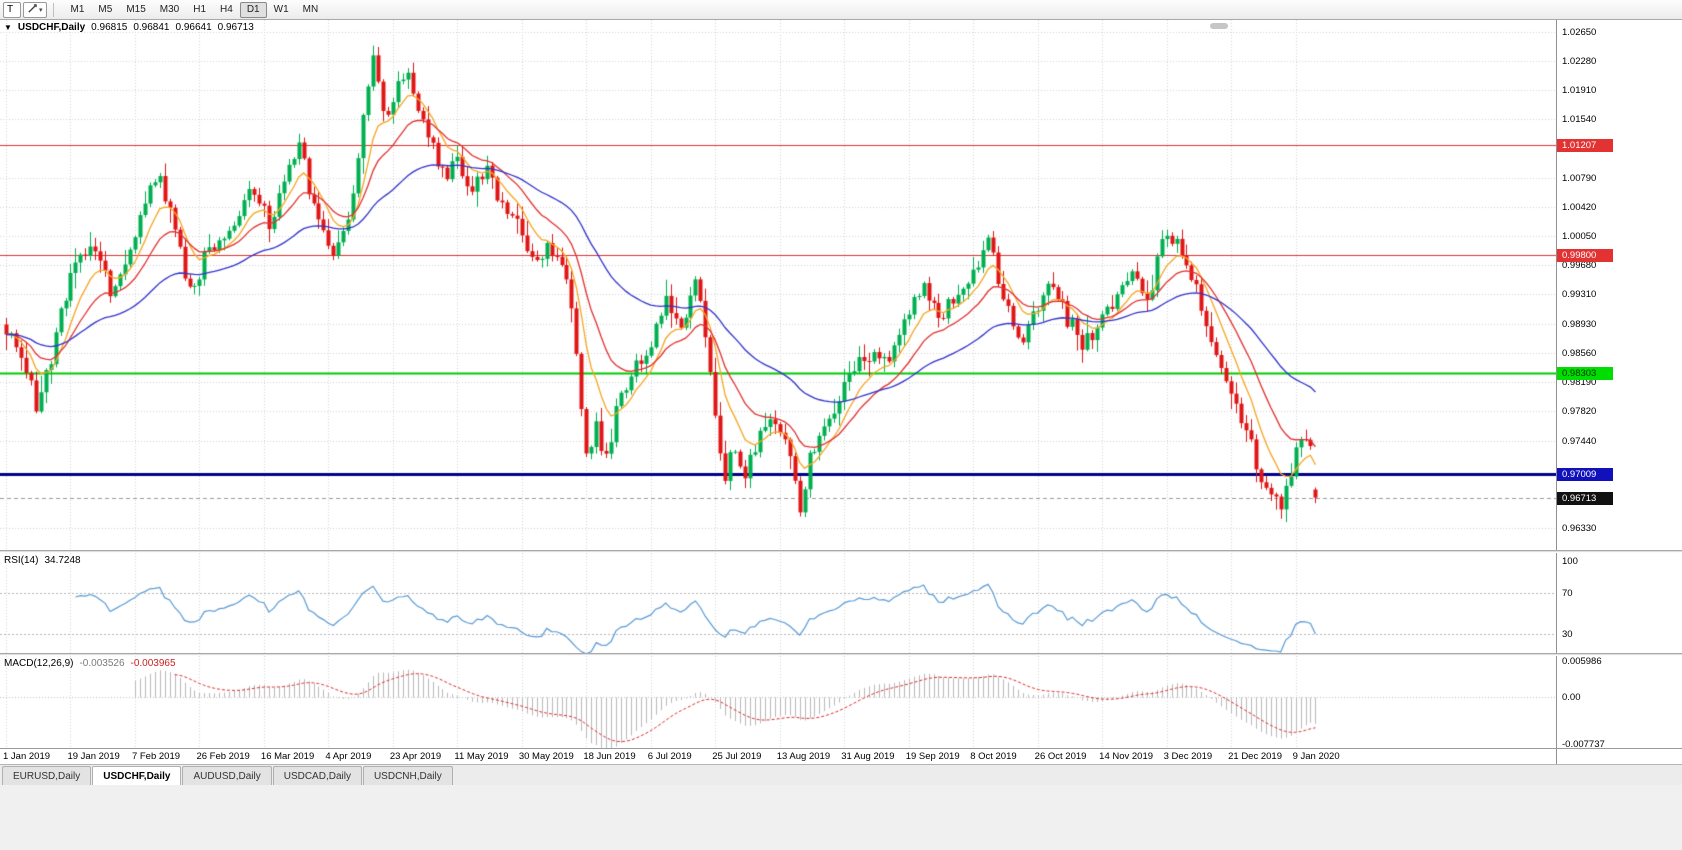  I want to click on ohlc-open: 0.96815, so click(109, 27).